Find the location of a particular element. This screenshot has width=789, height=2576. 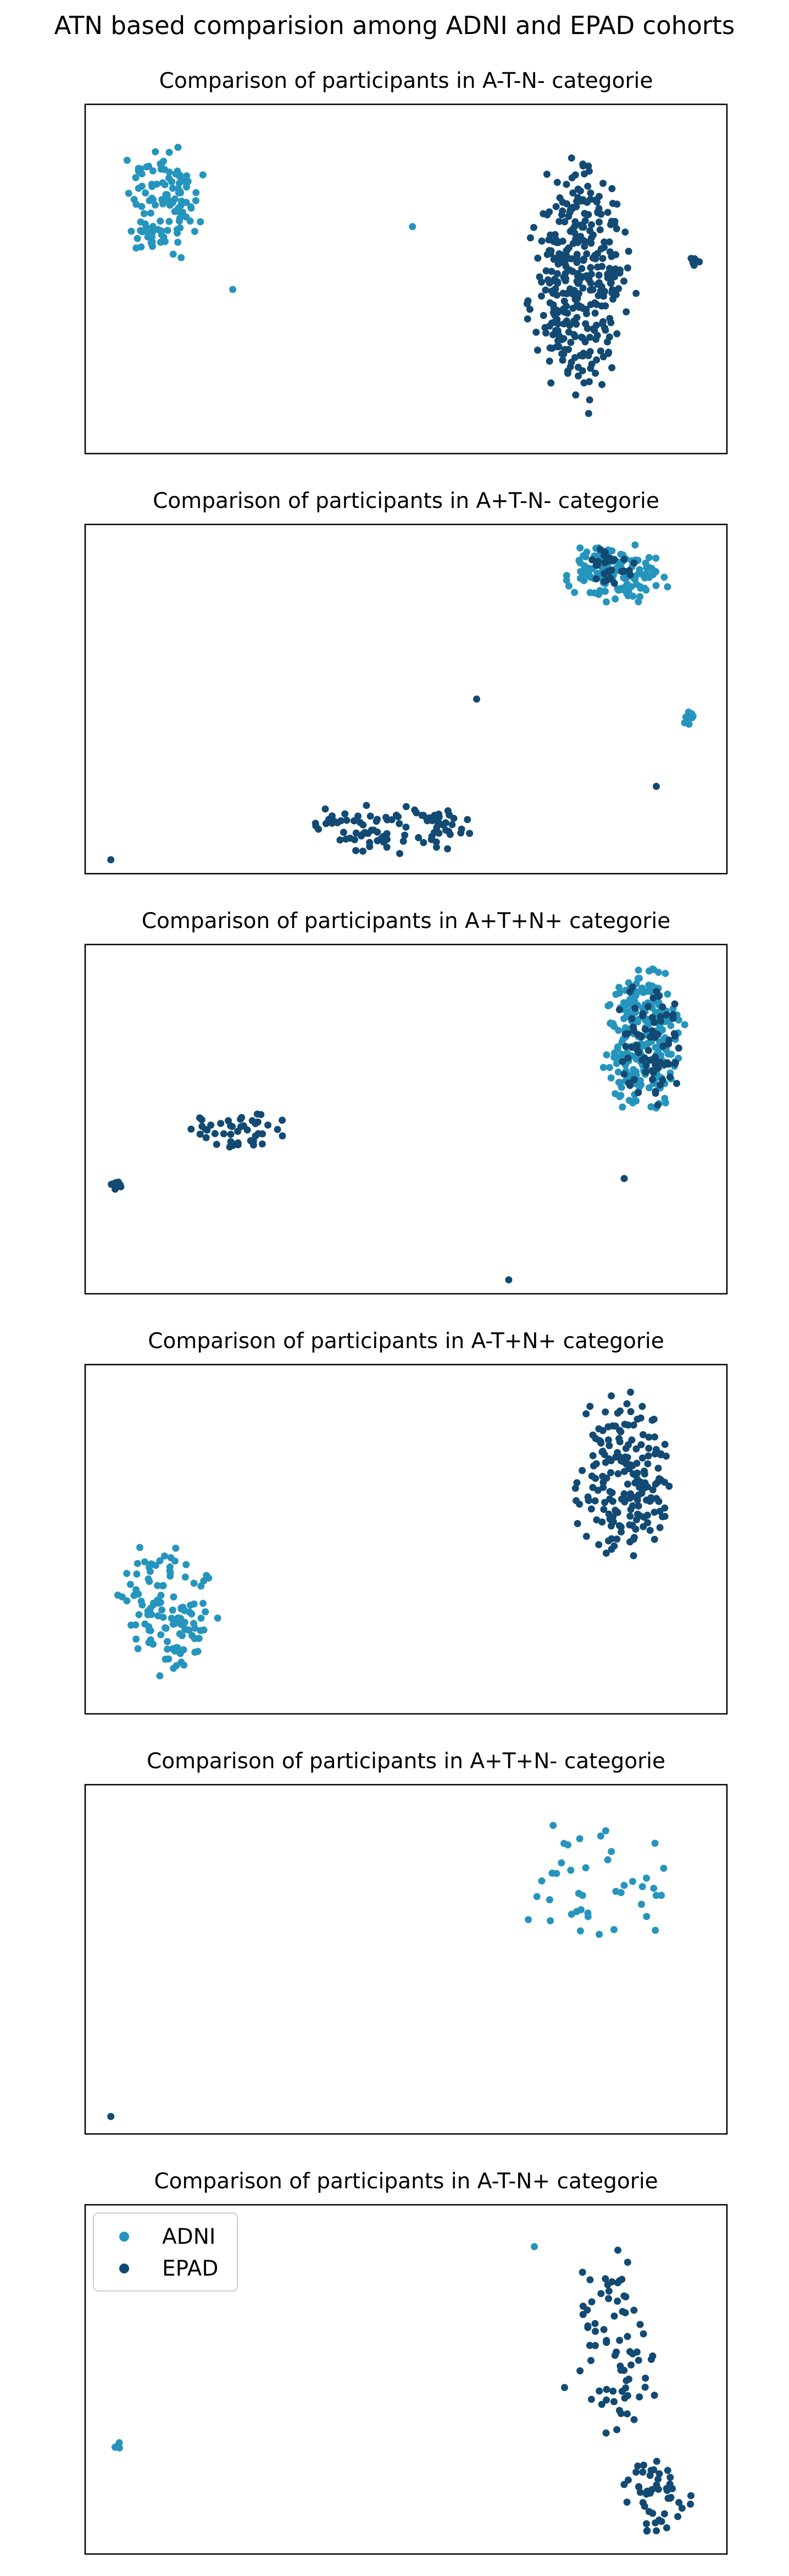

legend-marker-epad is located at coordinates (124, 2269).